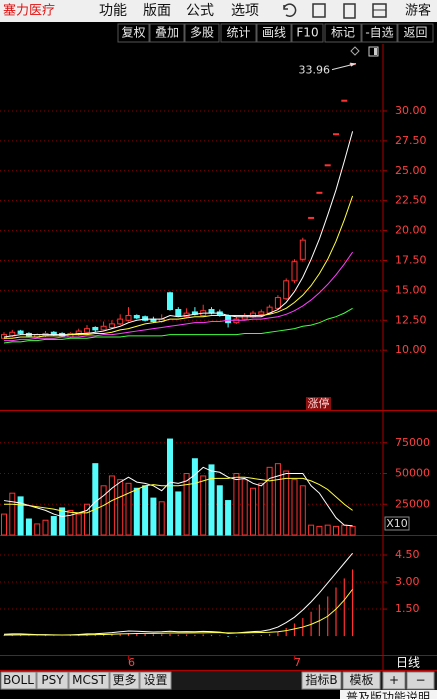 Image resolution: width=437 pixels, height=699 pixels. I want to click on y-tick-label: 10.00, so click(411, 349).